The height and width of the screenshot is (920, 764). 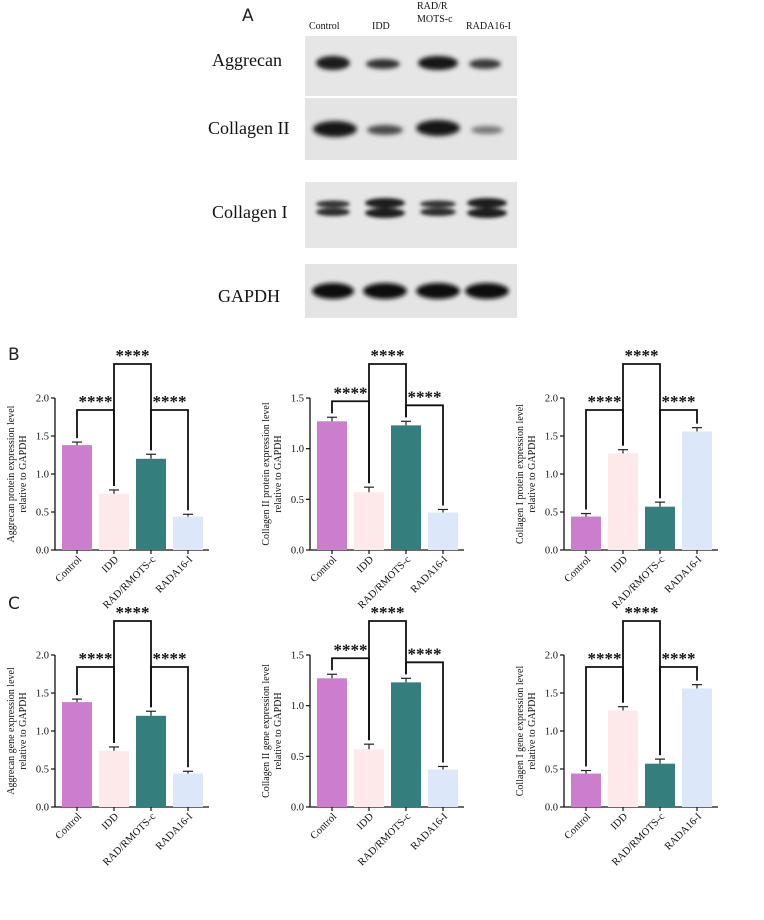 What do you see at coordinates (247, 60) in the screenshot?
I see `blot-label-aggrecan: Aggrecan` at bounding box center [247, 60].